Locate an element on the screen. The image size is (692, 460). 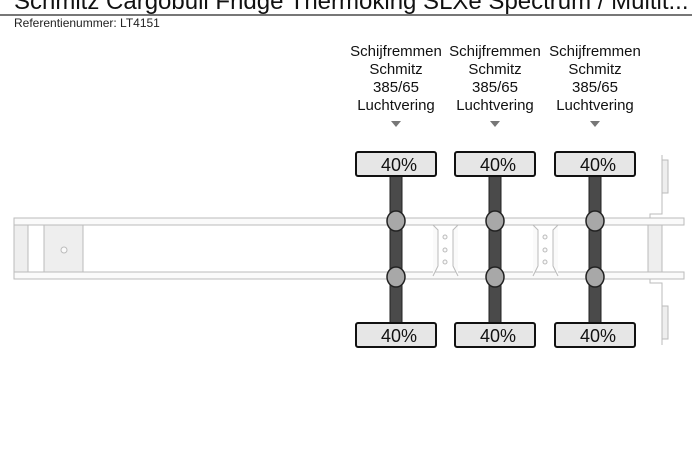
reference-number: Referentienummer: LT4151 is located at coordinates (87, 23).